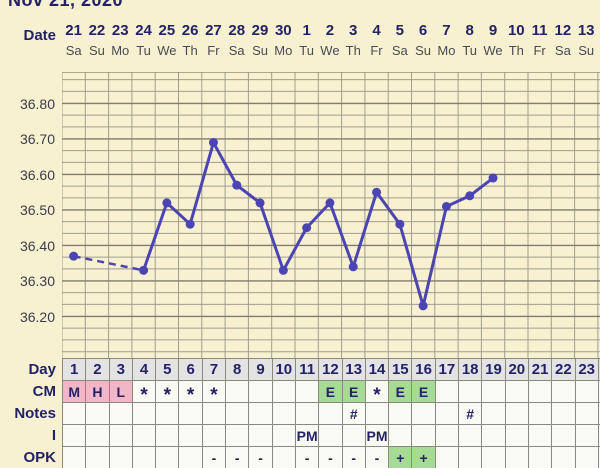 The height and width of the screenshot is (468, 600). Describe the element at coordinates (354, 413) in the screenshot. I see `notes-cell: #` at that location.